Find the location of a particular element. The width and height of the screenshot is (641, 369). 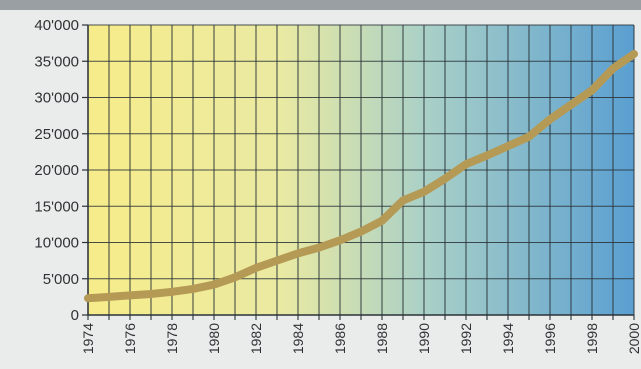

y-tick-label: 15'000 is located at coordinates (56, 206).